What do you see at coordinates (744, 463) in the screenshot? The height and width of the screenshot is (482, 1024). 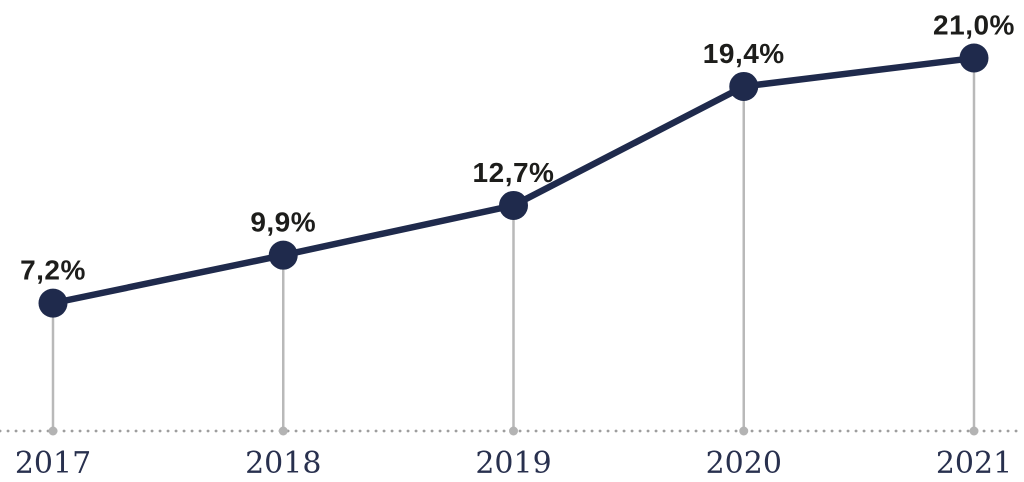 I see `x-axis-year-label: 2020` at bounding box center [744, 463].